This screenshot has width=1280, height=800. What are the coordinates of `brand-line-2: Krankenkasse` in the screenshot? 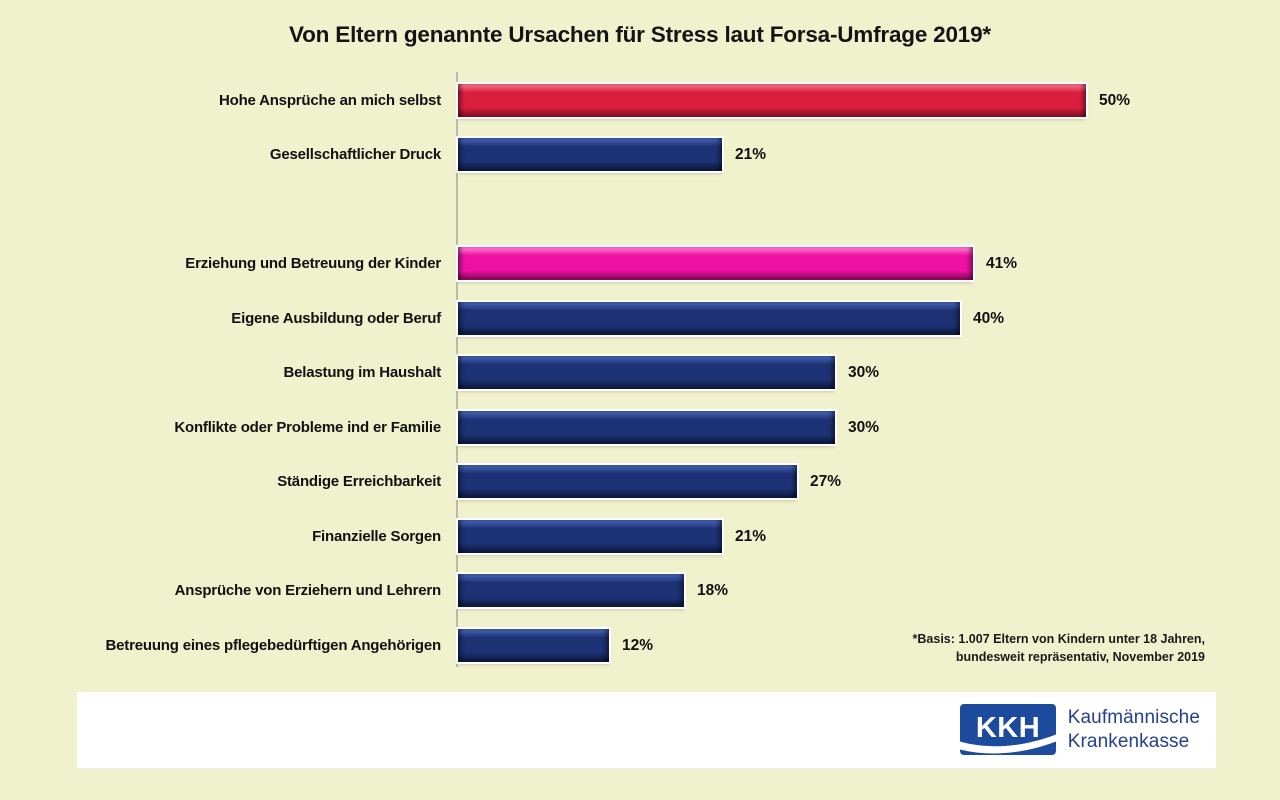 It's located at (1128, 741).